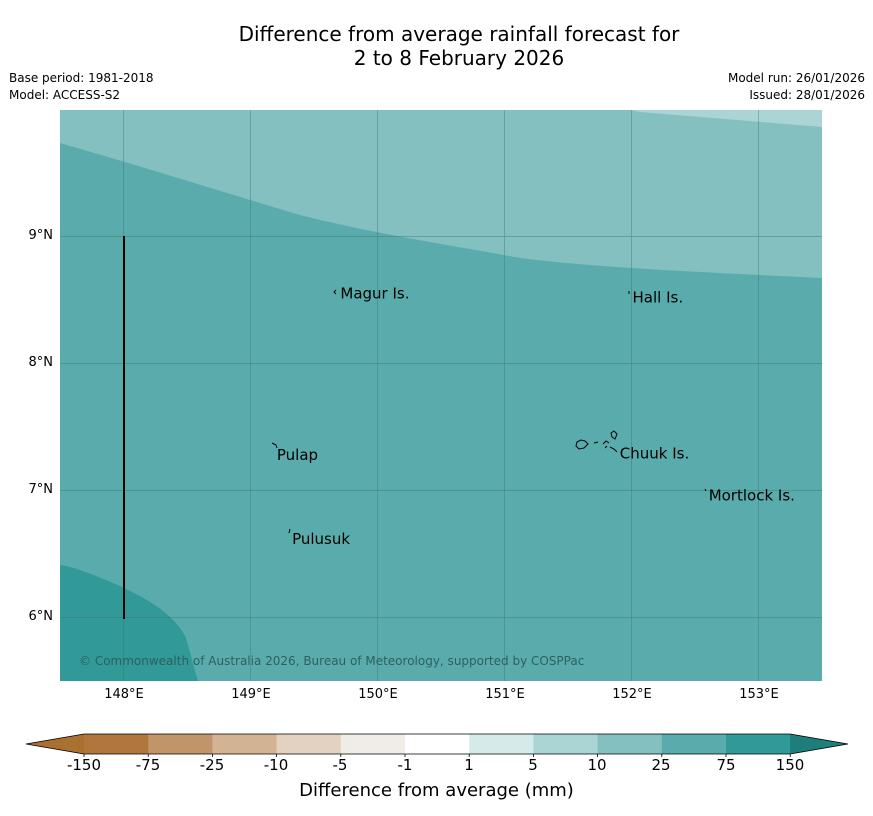  I want to click on y-label-6n: 6°N, so click(41, 616).